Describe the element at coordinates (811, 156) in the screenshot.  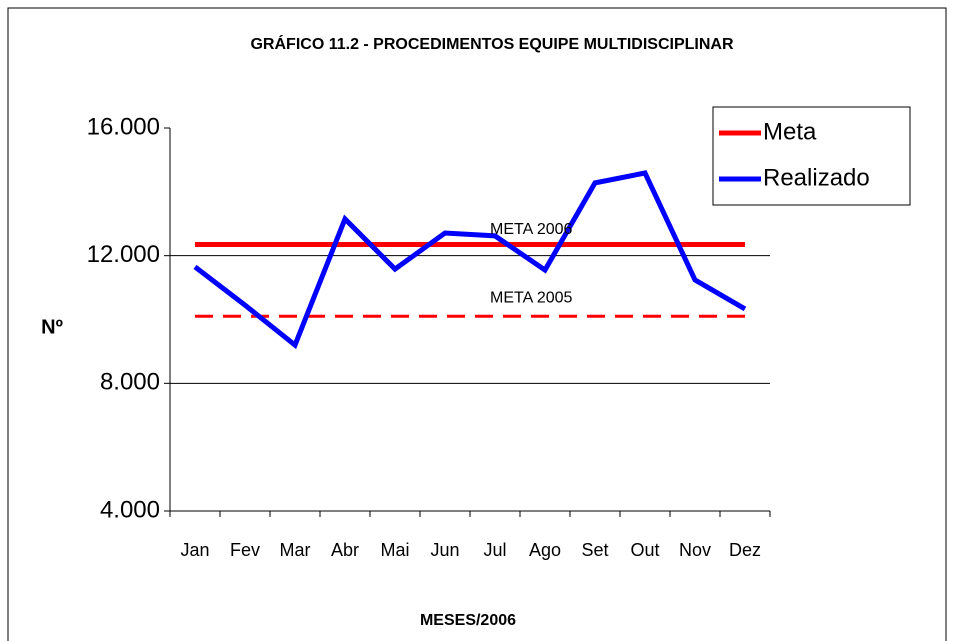
I see `legend-box` at that location.